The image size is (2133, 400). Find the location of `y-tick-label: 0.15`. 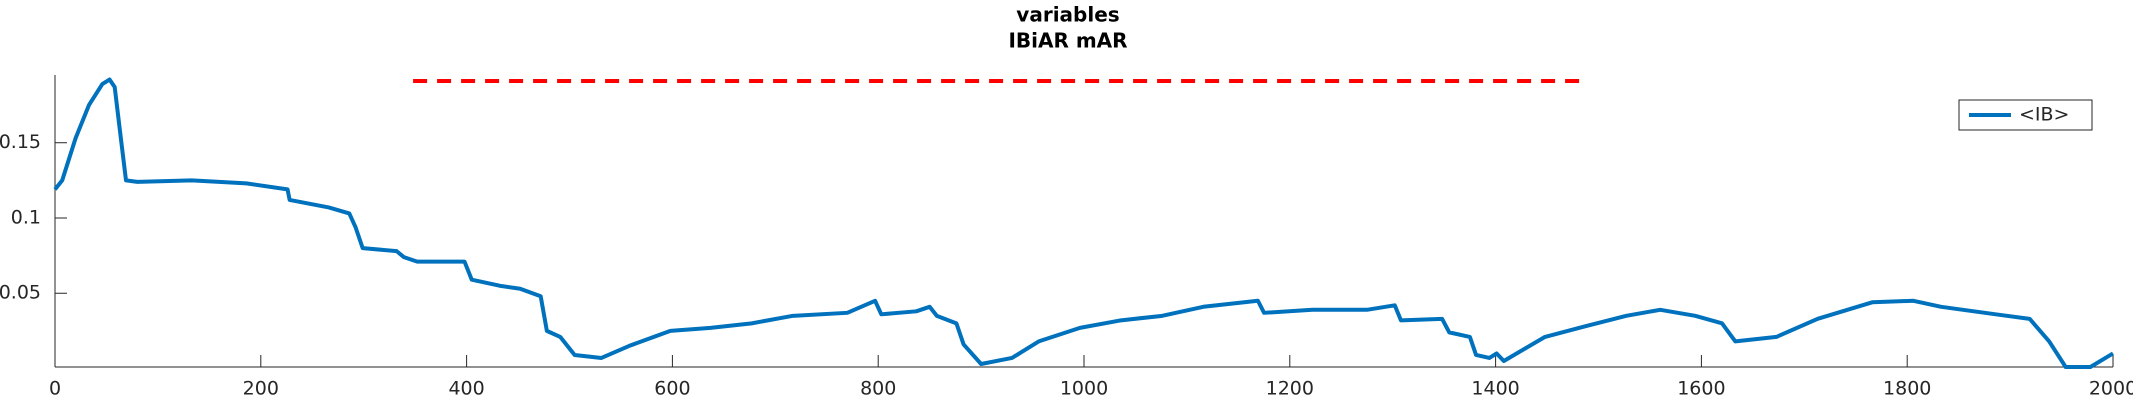

y-tick-label: 0.15 is located at coordinates (20, 142).